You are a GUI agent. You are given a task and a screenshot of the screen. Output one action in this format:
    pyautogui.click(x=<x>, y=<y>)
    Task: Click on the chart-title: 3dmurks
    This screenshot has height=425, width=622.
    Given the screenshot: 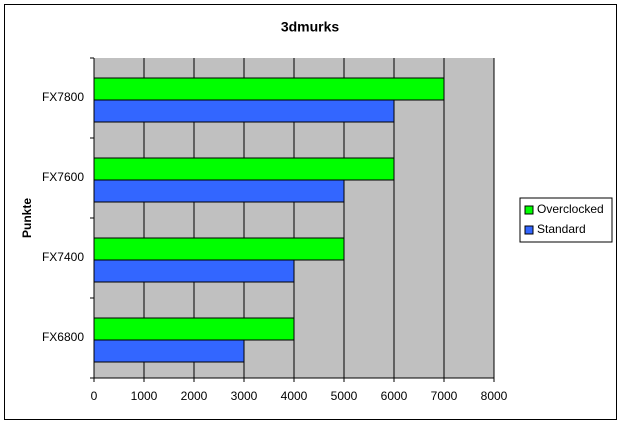 What is the action you would take?
    pyautogui.click(x=310, y=27)
    